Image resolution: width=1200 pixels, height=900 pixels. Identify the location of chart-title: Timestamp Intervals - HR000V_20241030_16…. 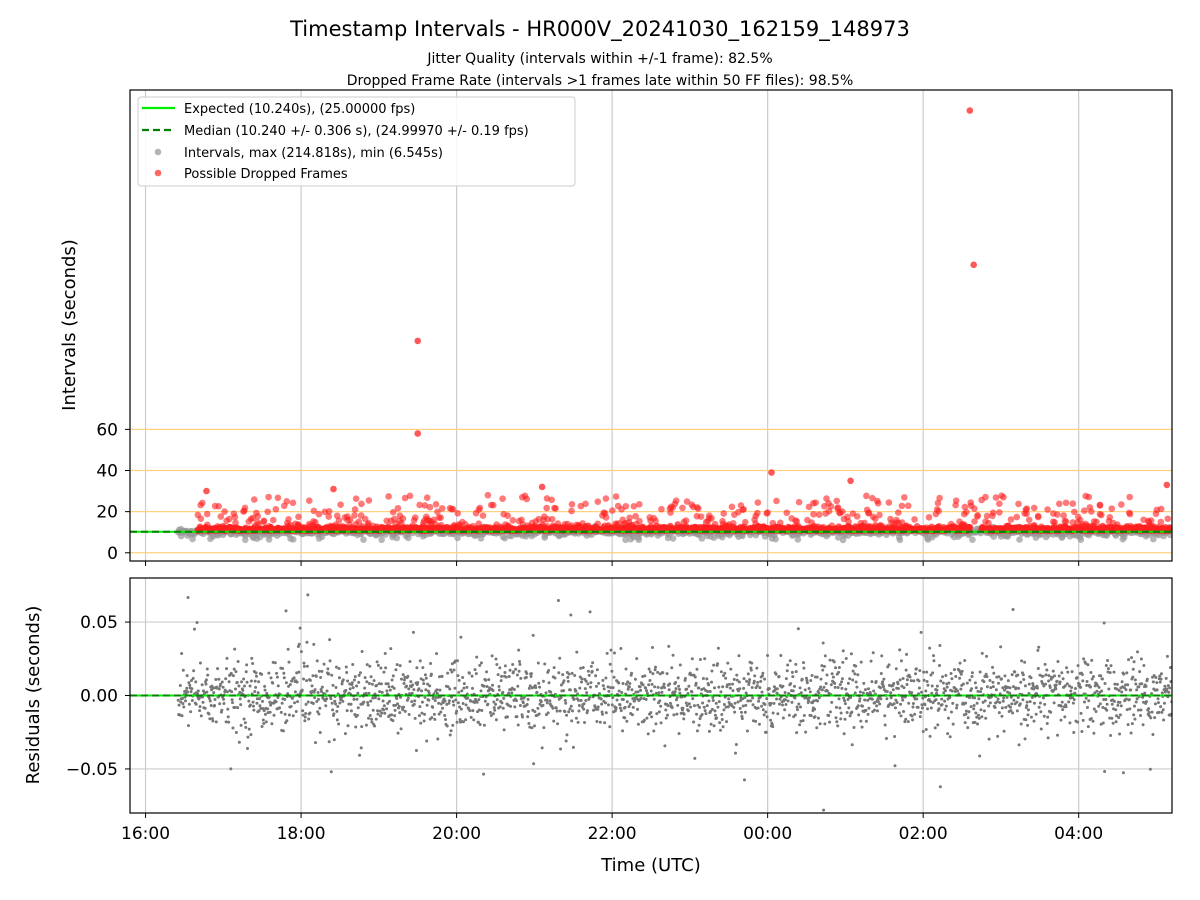
(599, 29).